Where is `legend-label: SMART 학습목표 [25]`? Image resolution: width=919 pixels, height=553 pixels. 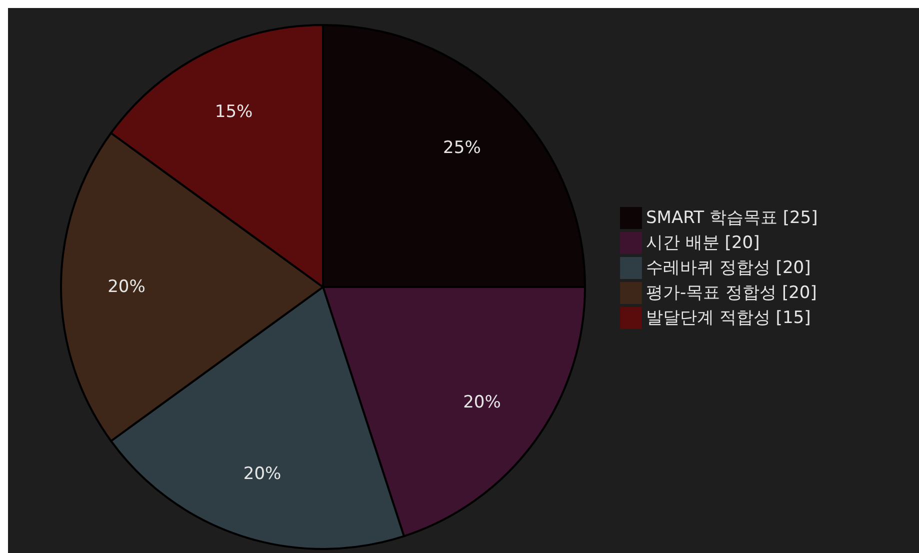 legend-label: SMART 학습목표 [25] is located at coordinates (732, 218).